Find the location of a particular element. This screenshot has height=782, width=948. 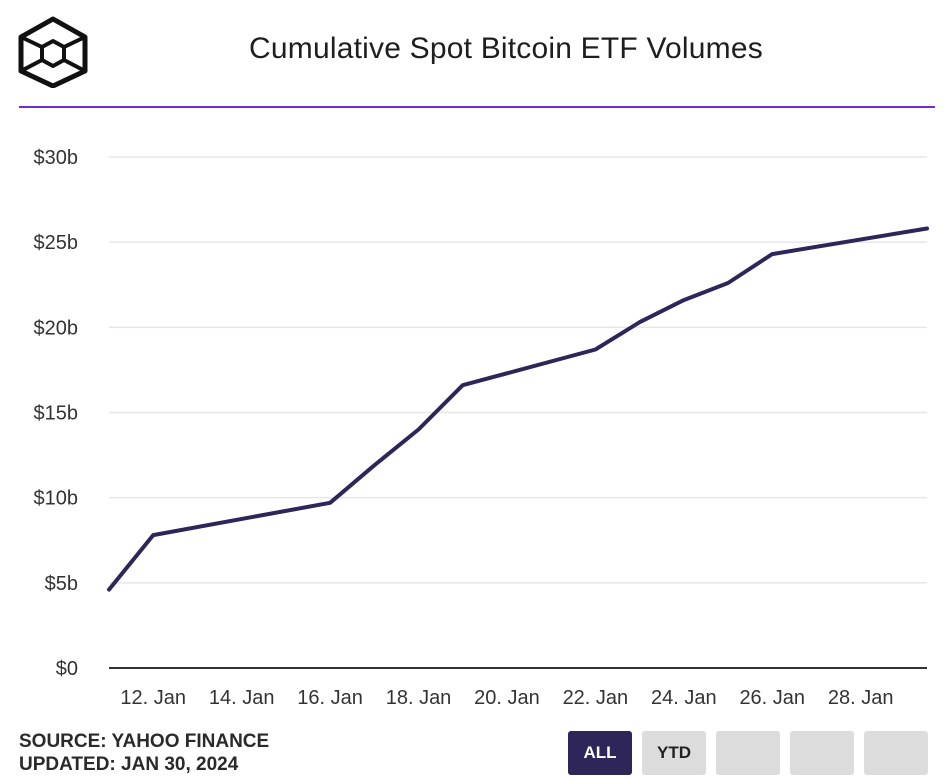

y-tick-label: $30b is located at coordinates (56, 158).